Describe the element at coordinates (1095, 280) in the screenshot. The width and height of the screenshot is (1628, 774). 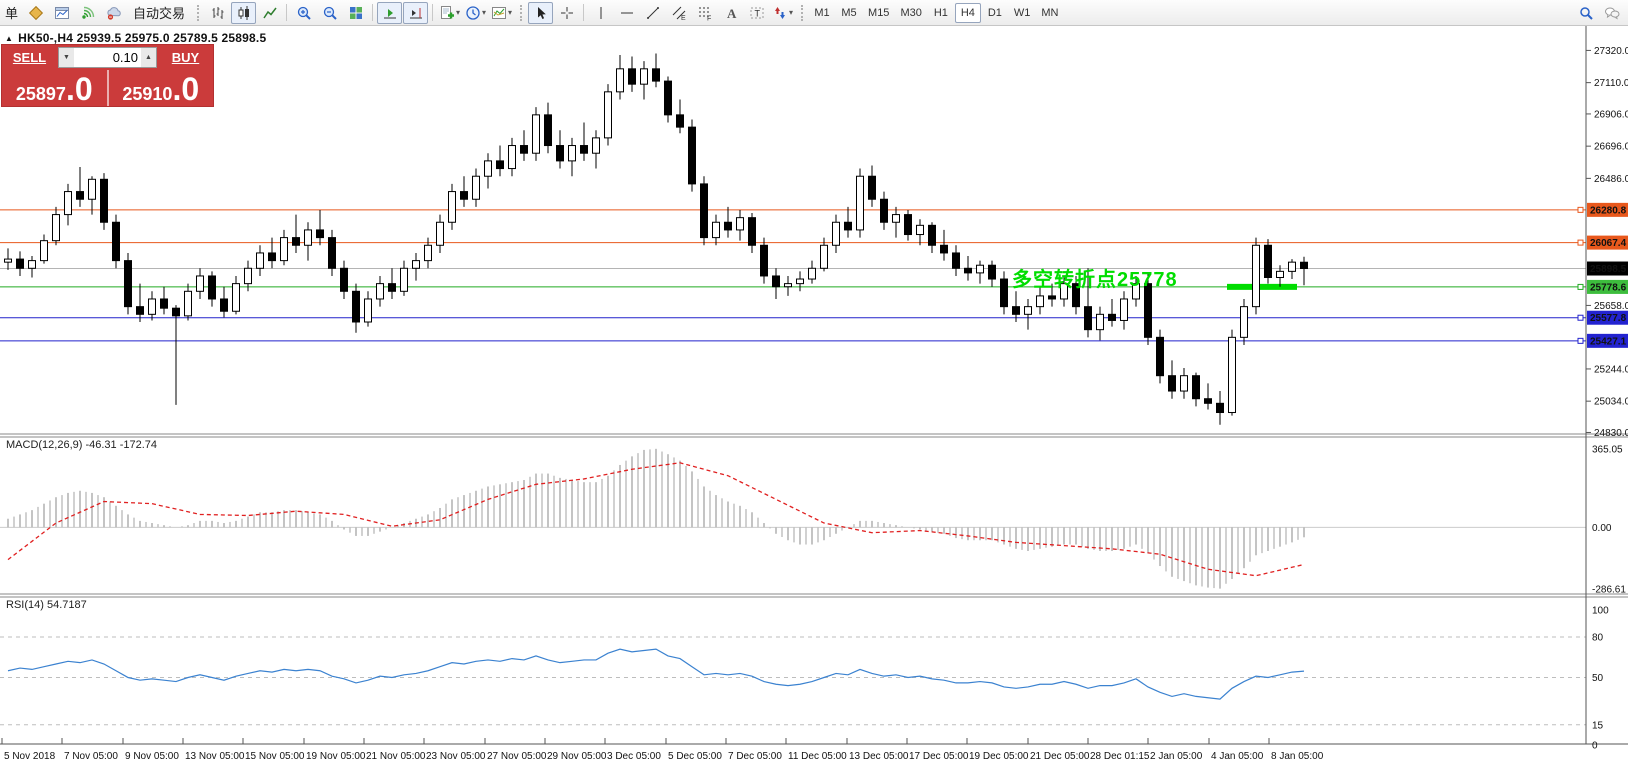
I see `pivot-annotation-text: 多空转折点25778` at that location.